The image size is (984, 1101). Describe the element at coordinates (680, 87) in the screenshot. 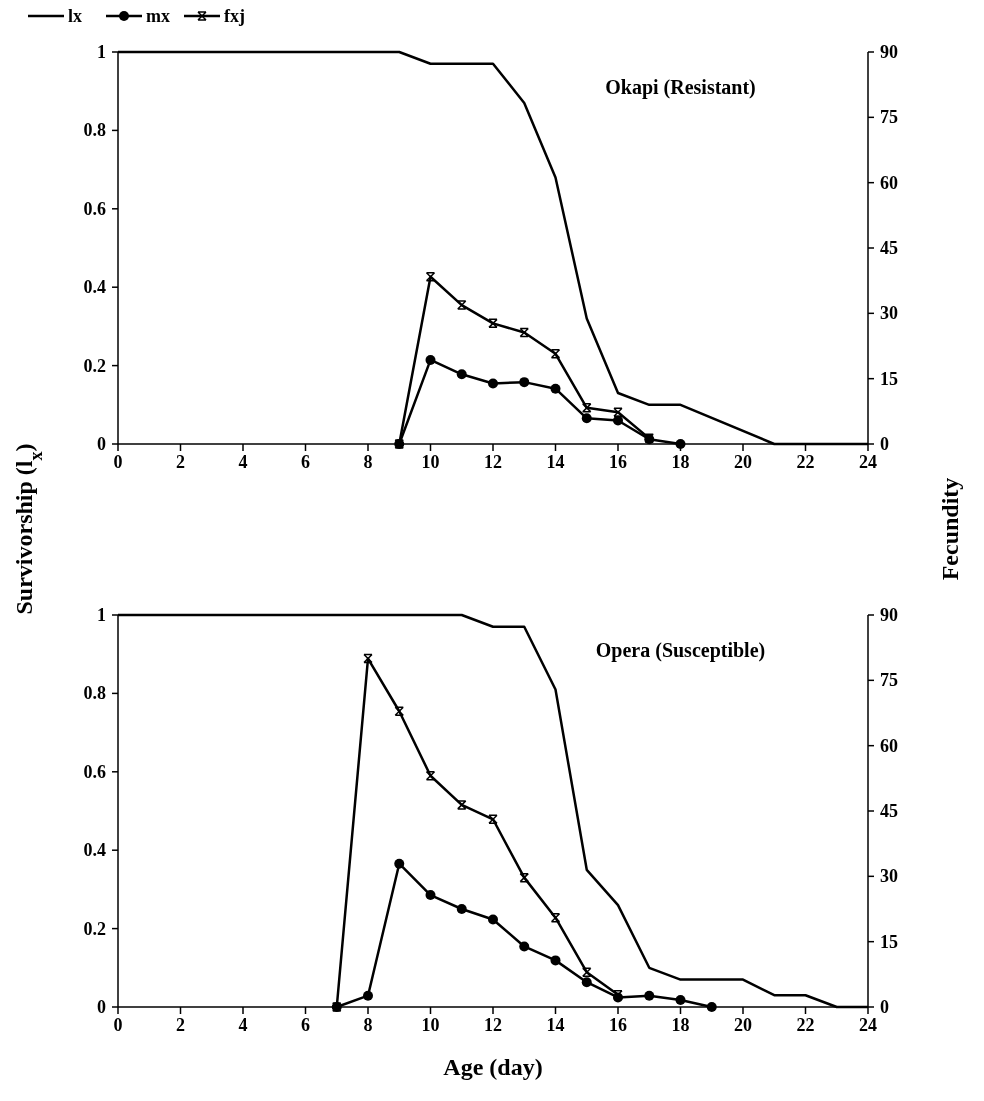

I see `text: Okapi (Resistant)` at that location.